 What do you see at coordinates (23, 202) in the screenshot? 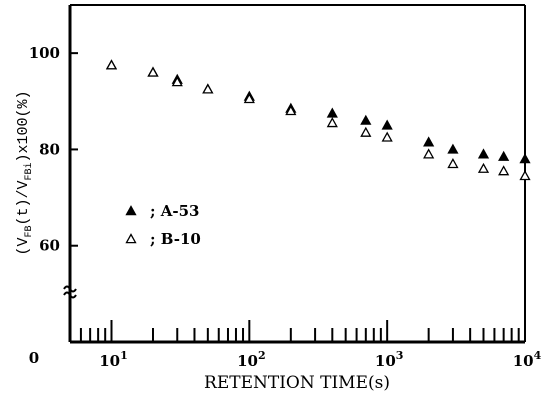
I see `y-axis-title-part: (t)/V` at bounding box center [23, 202].